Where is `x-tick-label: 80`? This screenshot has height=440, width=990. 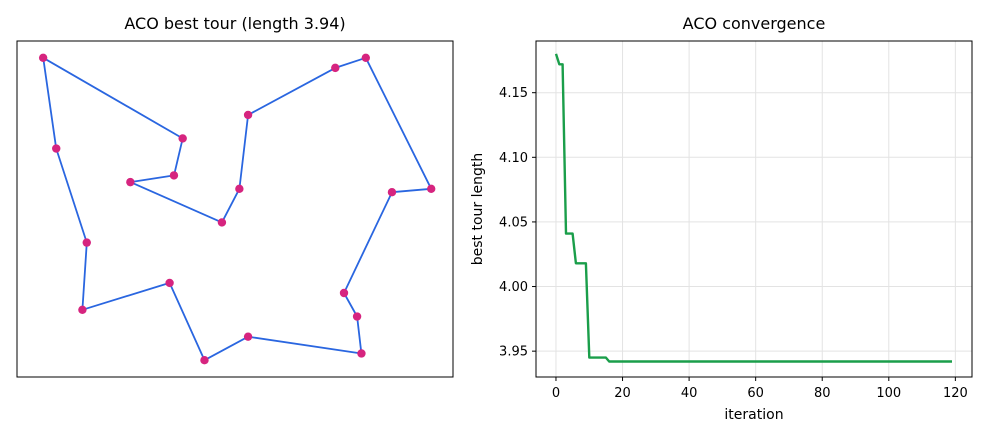
x-tick-label: 80 is located at coordinates (822, 393).